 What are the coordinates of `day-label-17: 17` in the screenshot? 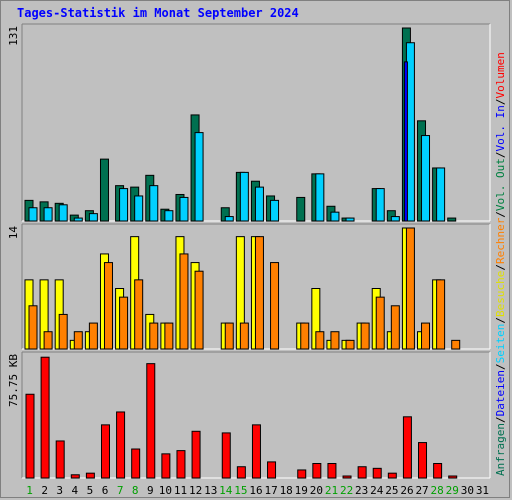 It's located at (270, 490).